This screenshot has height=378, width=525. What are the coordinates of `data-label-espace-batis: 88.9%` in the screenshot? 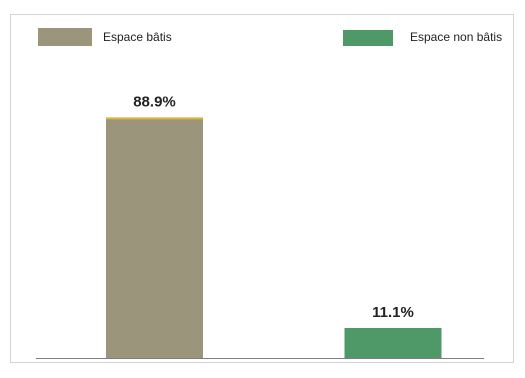 It's located at (154, 101).